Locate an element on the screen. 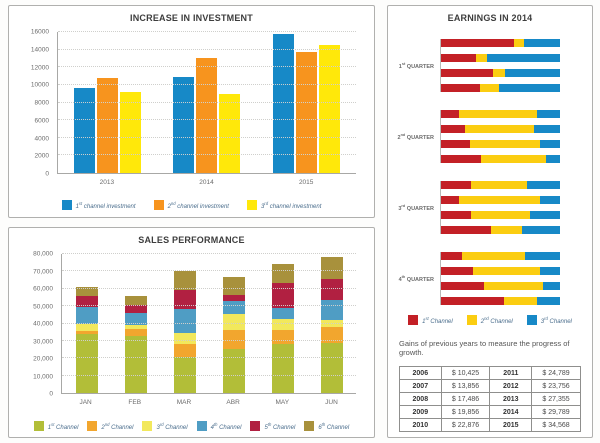 The height and width of the screenshot is (443, 600). sales-chart-title: SALES PERFORMANCE is located at coordinates (191, 240).